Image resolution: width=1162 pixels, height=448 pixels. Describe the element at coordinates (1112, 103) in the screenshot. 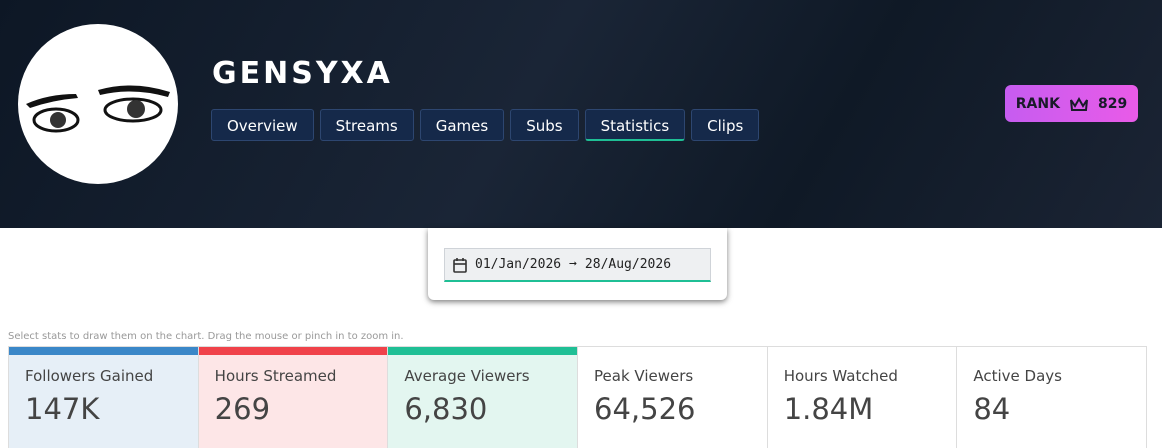

I see `rank-value: 829` at that location.